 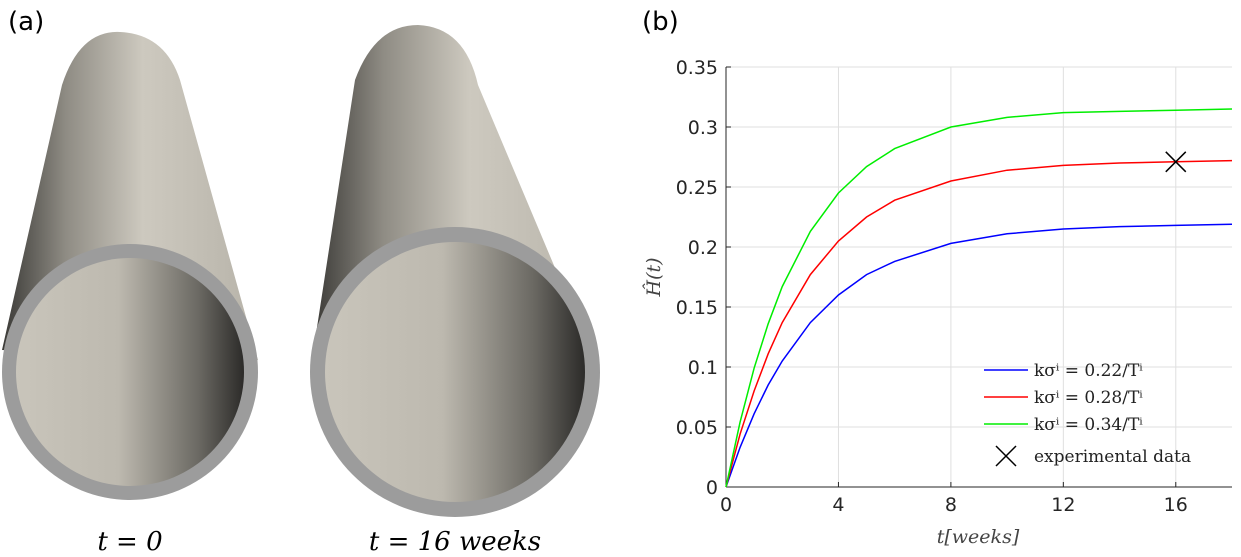 What do you see at coordinates (129, 542) in the screenshot?
I see `caption: t = 0` at bounding box center [129, 542].